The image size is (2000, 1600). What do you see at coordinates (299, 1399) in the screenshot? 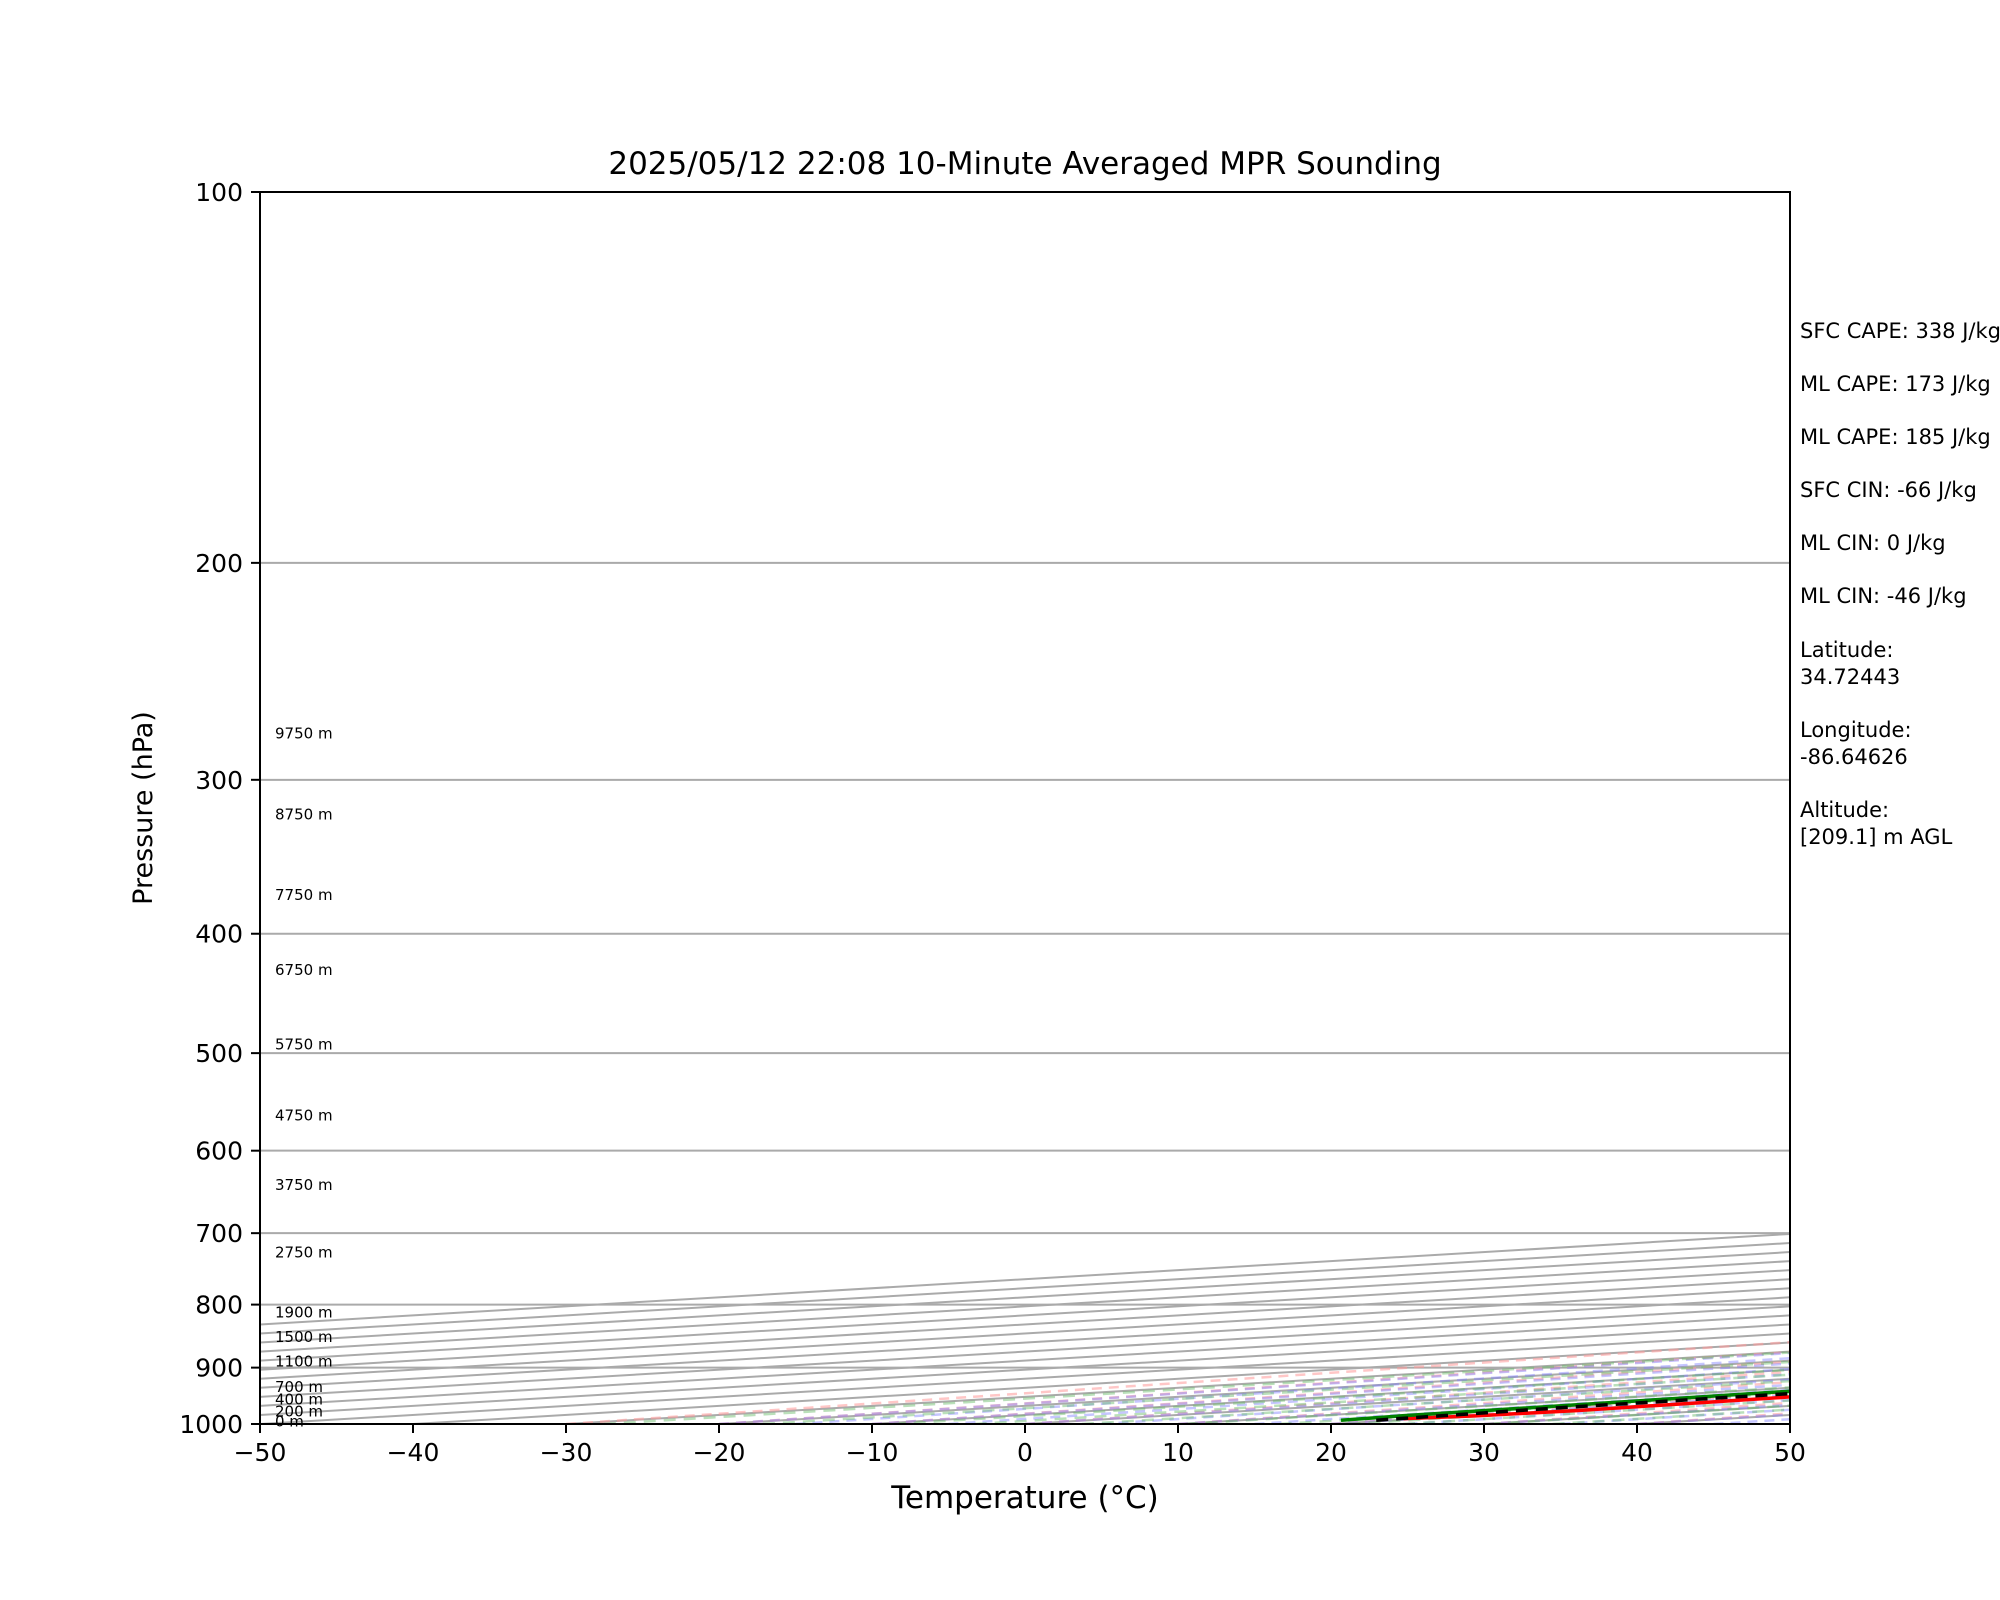
I see `height-label: 400 m` at bounding box center [299, 1399].